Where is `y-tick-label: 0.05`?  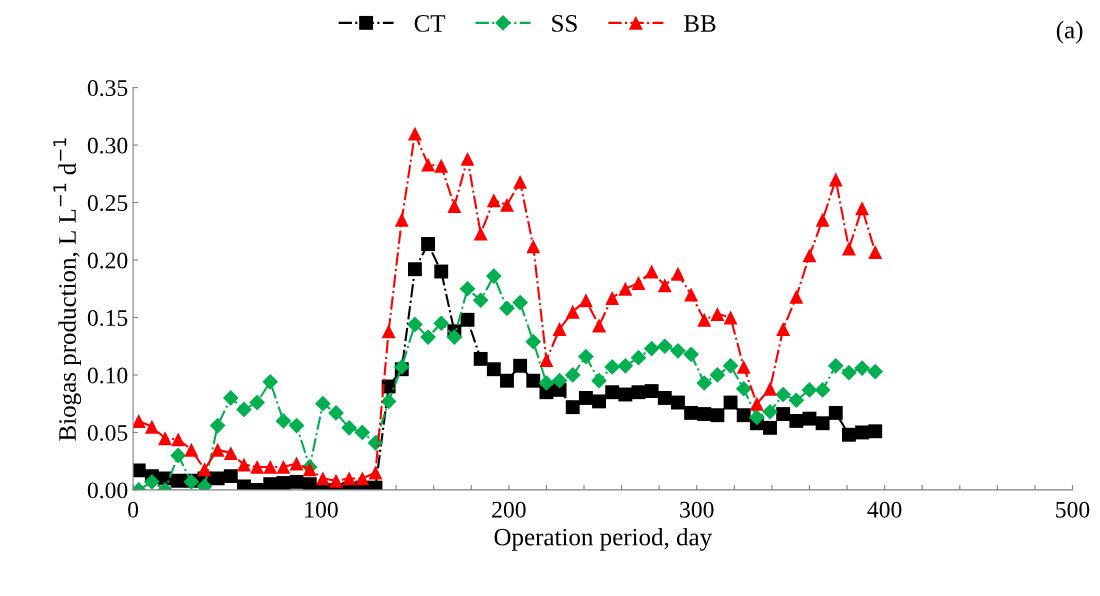
y-tick-label: 0.05 is located at coordinates (107, 432).